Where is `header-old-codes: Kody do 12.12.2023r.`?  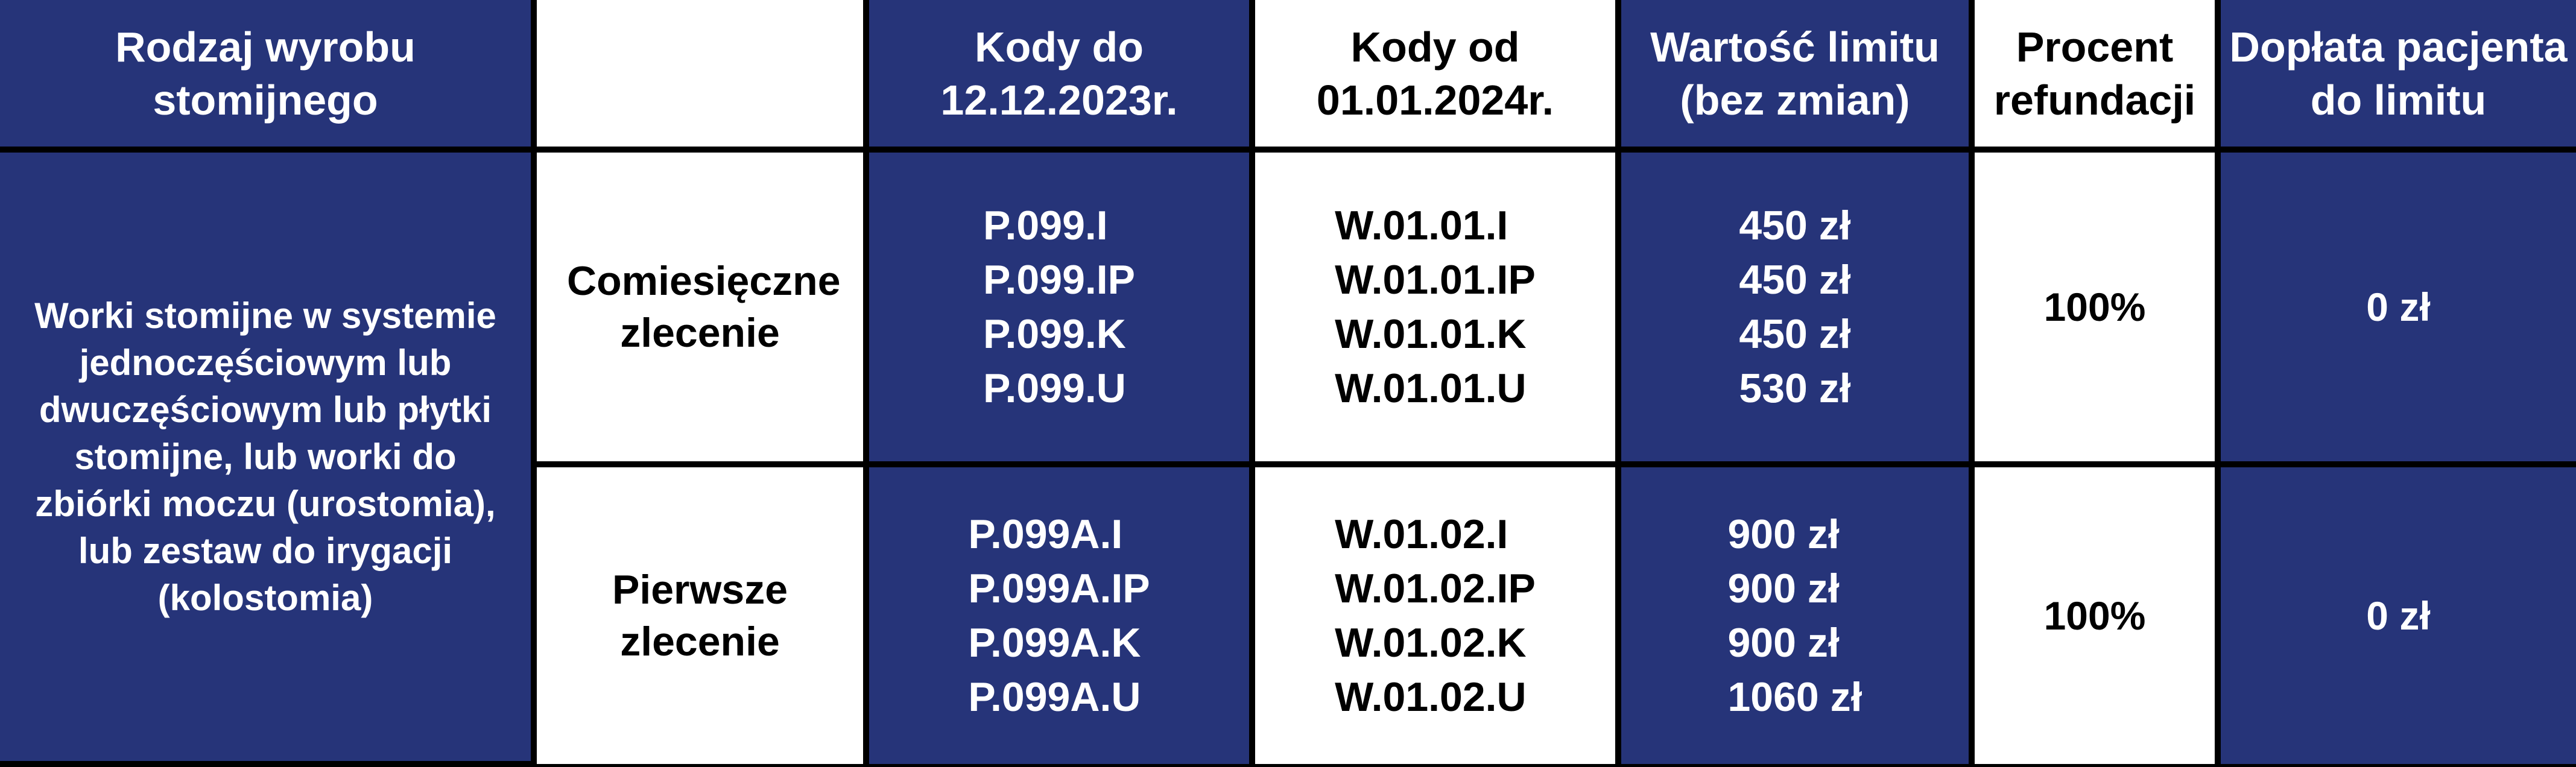
header-old-codes: Kody do 12.12.2023r. is located at coordinates (1059, 77).